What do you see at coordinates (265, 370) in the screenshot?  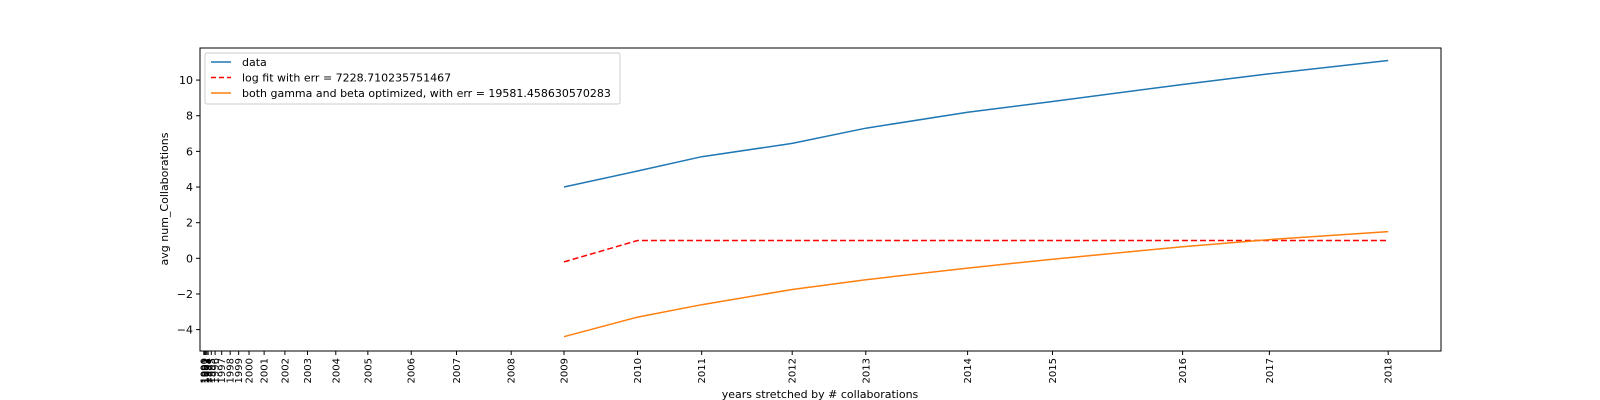 I see `x-tick-label: 2001` at bounding box center [265, 370].